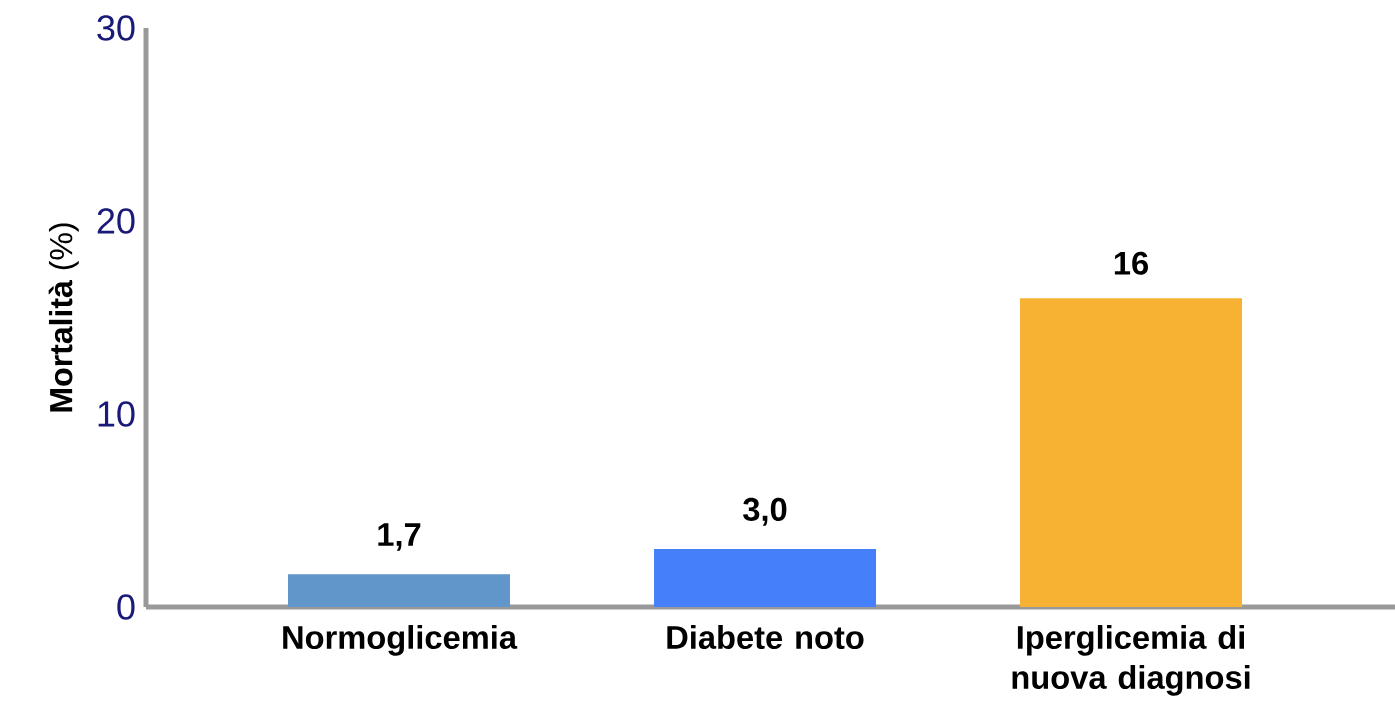  Describe the element at coordinates (63, 317) in the screenshot. I see `y-axis-title: Mortalità (%)` at that location.